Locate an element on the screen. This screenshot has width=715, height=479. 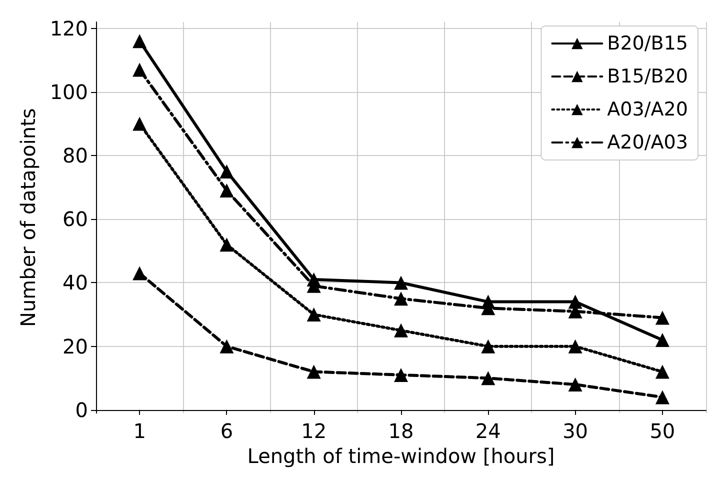
x-tick-label: 12 is located at coordinates (314, 431).